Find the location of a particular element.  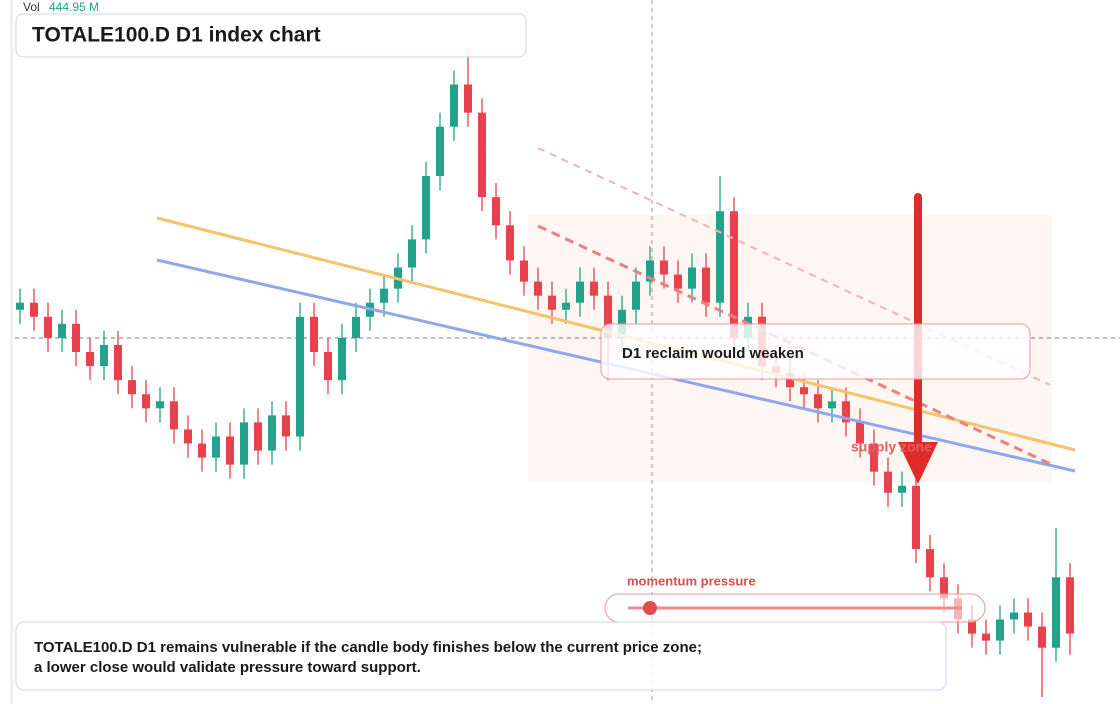

chart-title: TOTALE100.D D1 index chart is located at coordinates (176, 35).